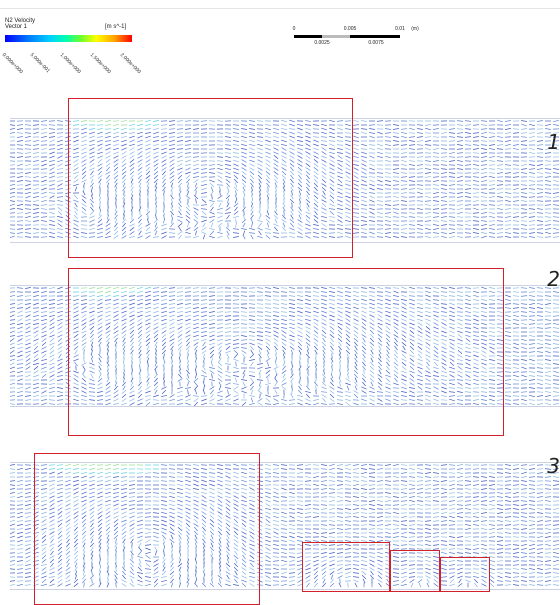 Image resolution: width=560 pixels, height=605 pixels. I want to click on scale-label: 0.0025, so click(322, 43).